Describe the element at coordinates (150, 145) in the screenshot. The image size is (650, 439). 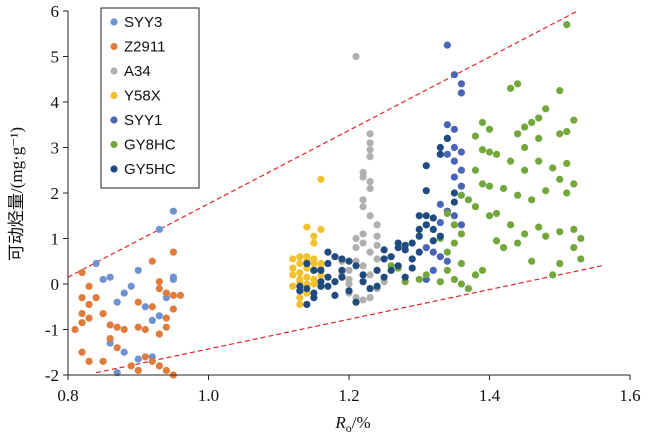
I see `legend-label: GY8HC` at that location.